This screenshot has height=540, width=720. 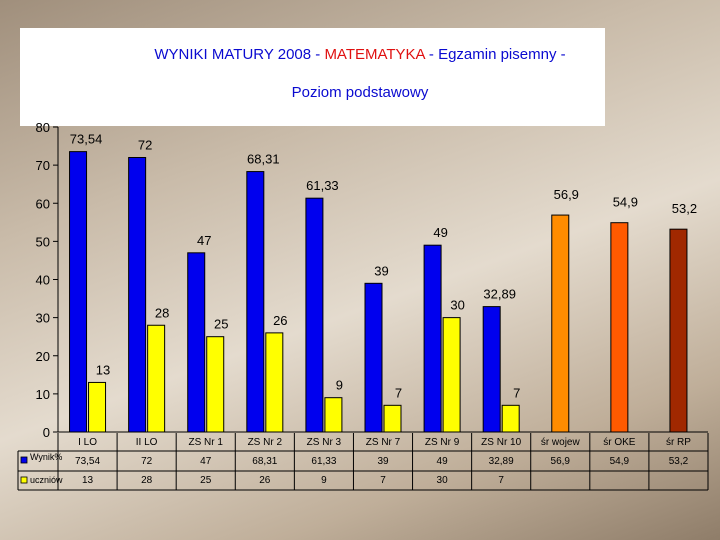 What do you see at coordinates (86, 139) in the screenshot?
I see `data-label-wynik: 73,54` at bounding box center [86, 139].